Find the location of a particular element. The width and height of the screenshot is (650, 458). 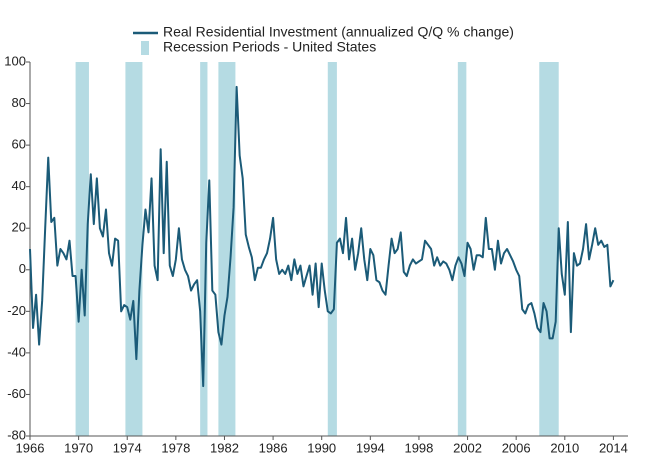

y-tick-label: 40 is located at coordinates (19, 185).